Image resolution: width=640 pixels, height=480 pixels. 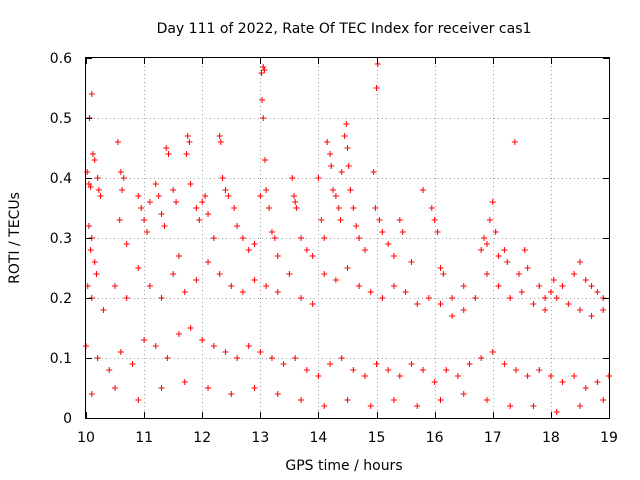 What do you see at coordinates (61, 239) in the screenshot?
I see `y-tick-labels: 0 0.1 0.2 0.3 0.4 0.5 0.6` at bounding box center [61, 239].